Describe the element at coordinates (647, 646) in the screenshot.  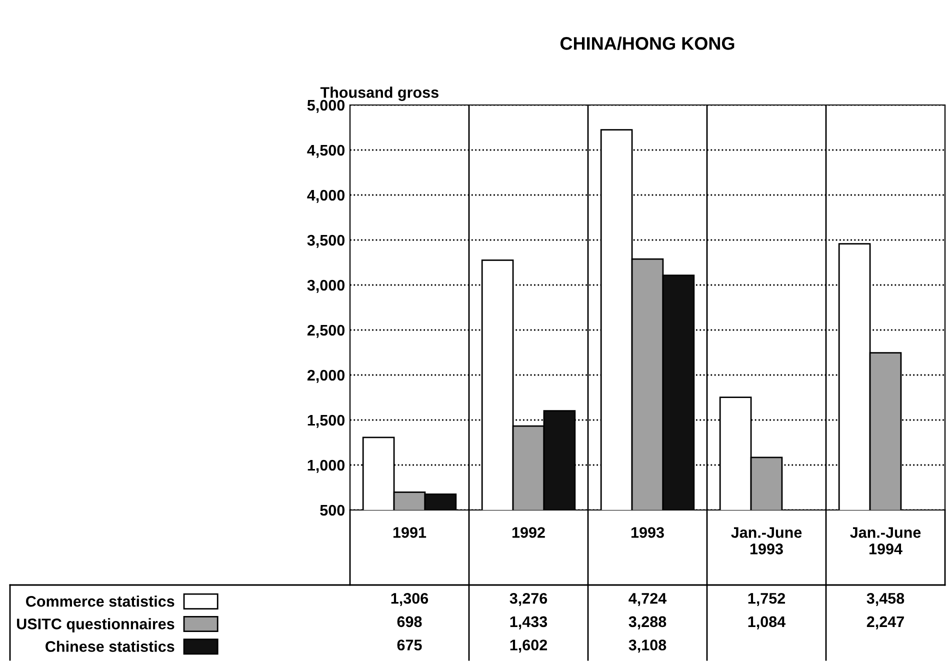
I see `data-label: 3,108` at that location.